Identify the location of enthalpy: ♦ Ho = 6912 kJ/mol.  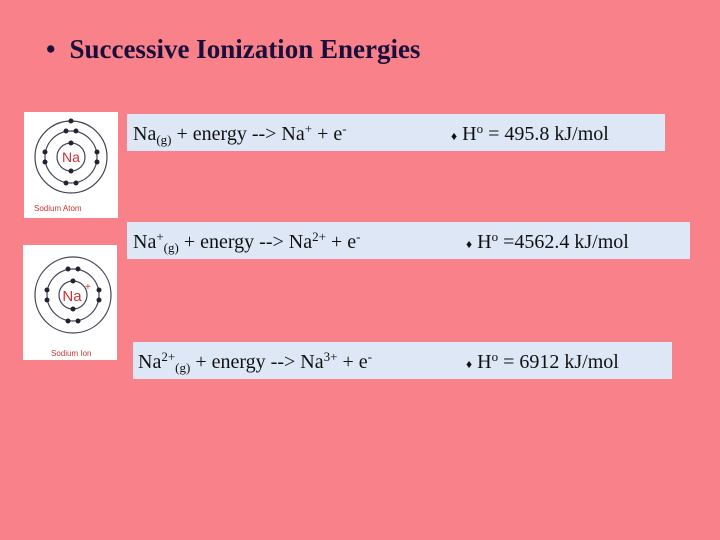
(542, 361).